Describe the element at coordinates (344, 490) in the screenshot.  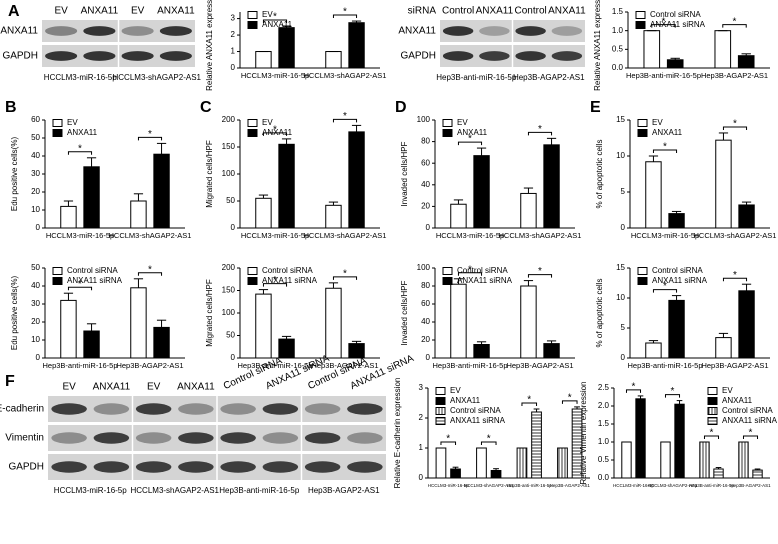
I see `group-label: Hep3B-AGAP2-AS1` at that location.